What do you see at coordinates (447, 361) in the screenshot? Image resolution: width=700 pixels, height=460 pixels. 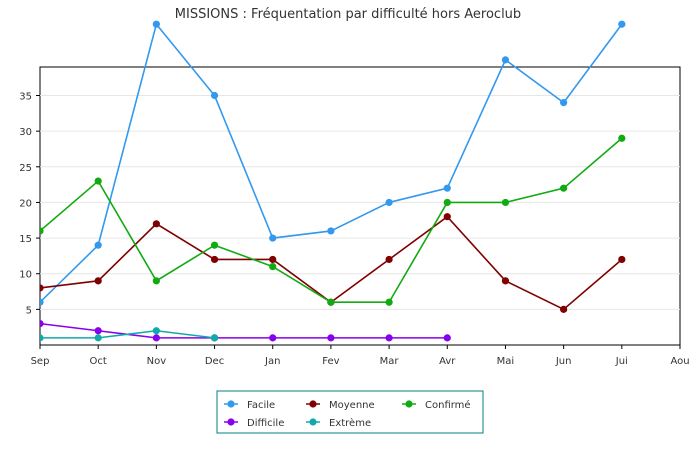 I see `x-tick-label-avr: Avr` at bounding box center [447, 361].